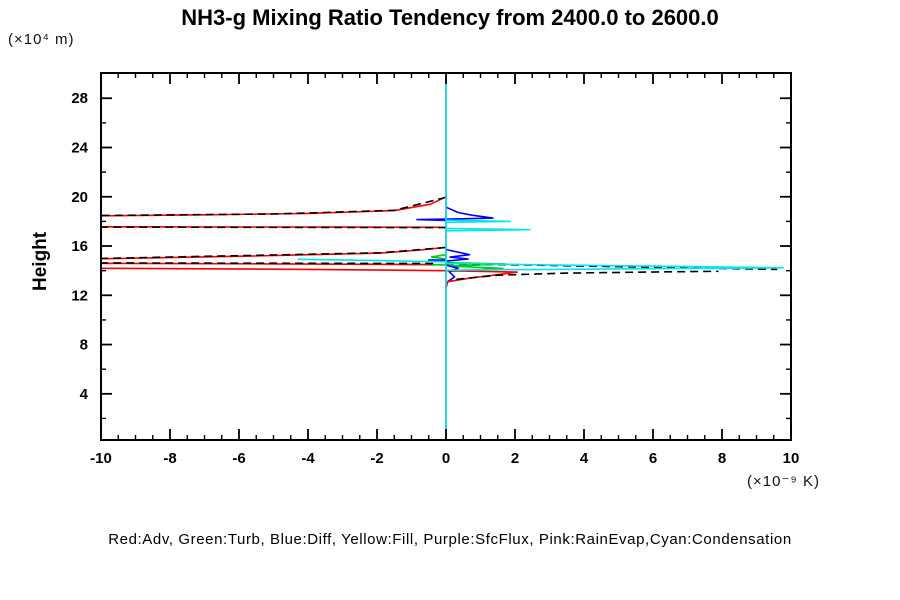 The width and height of the screenshot is (900, 600). What do you see at coordinates (41, 39) in the screenshot?
I see `y-axis-unit-label: (×10⁴ m)` at bounding box center [41, 39].